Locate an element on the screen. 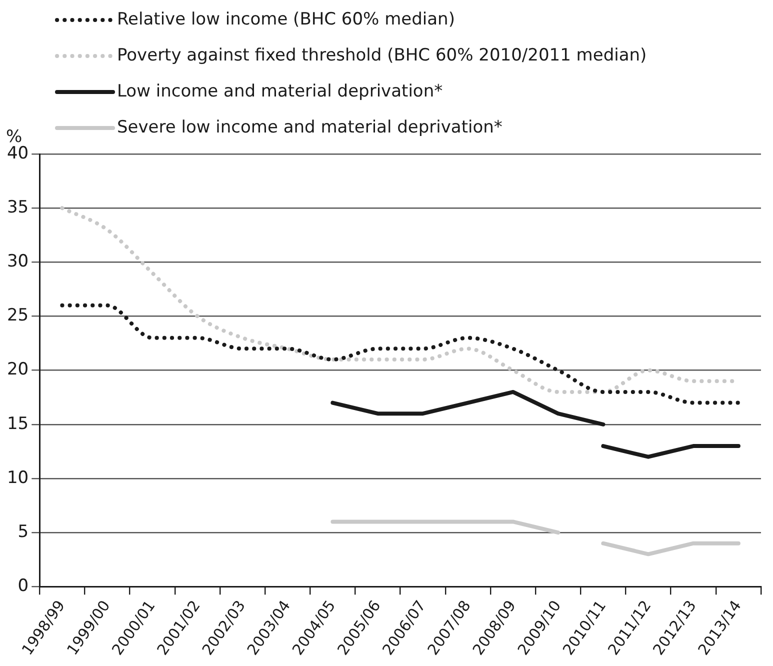  legend-label: Severe low income and material deprivation* is located at coordinates (309, 127).